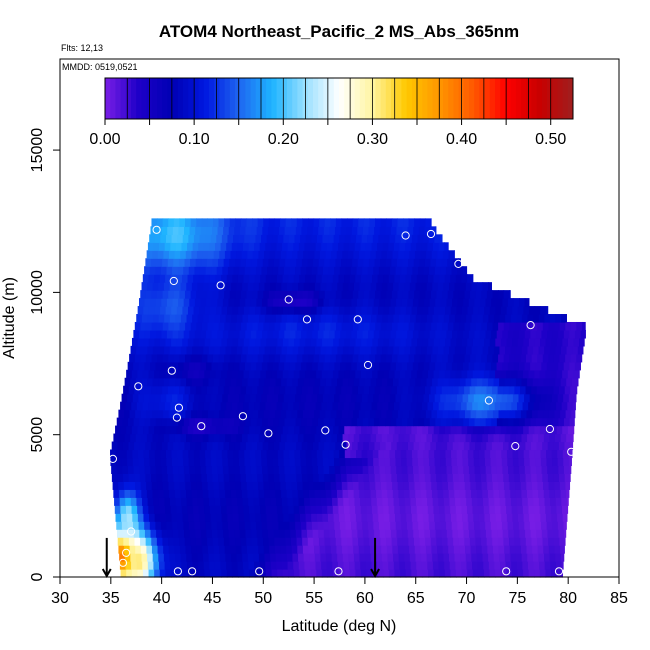  What do you see at coordinates (372, 139) in the screenshot?
I see `colorbar-tick-label: 0.30` at bounding box center [372, 139].